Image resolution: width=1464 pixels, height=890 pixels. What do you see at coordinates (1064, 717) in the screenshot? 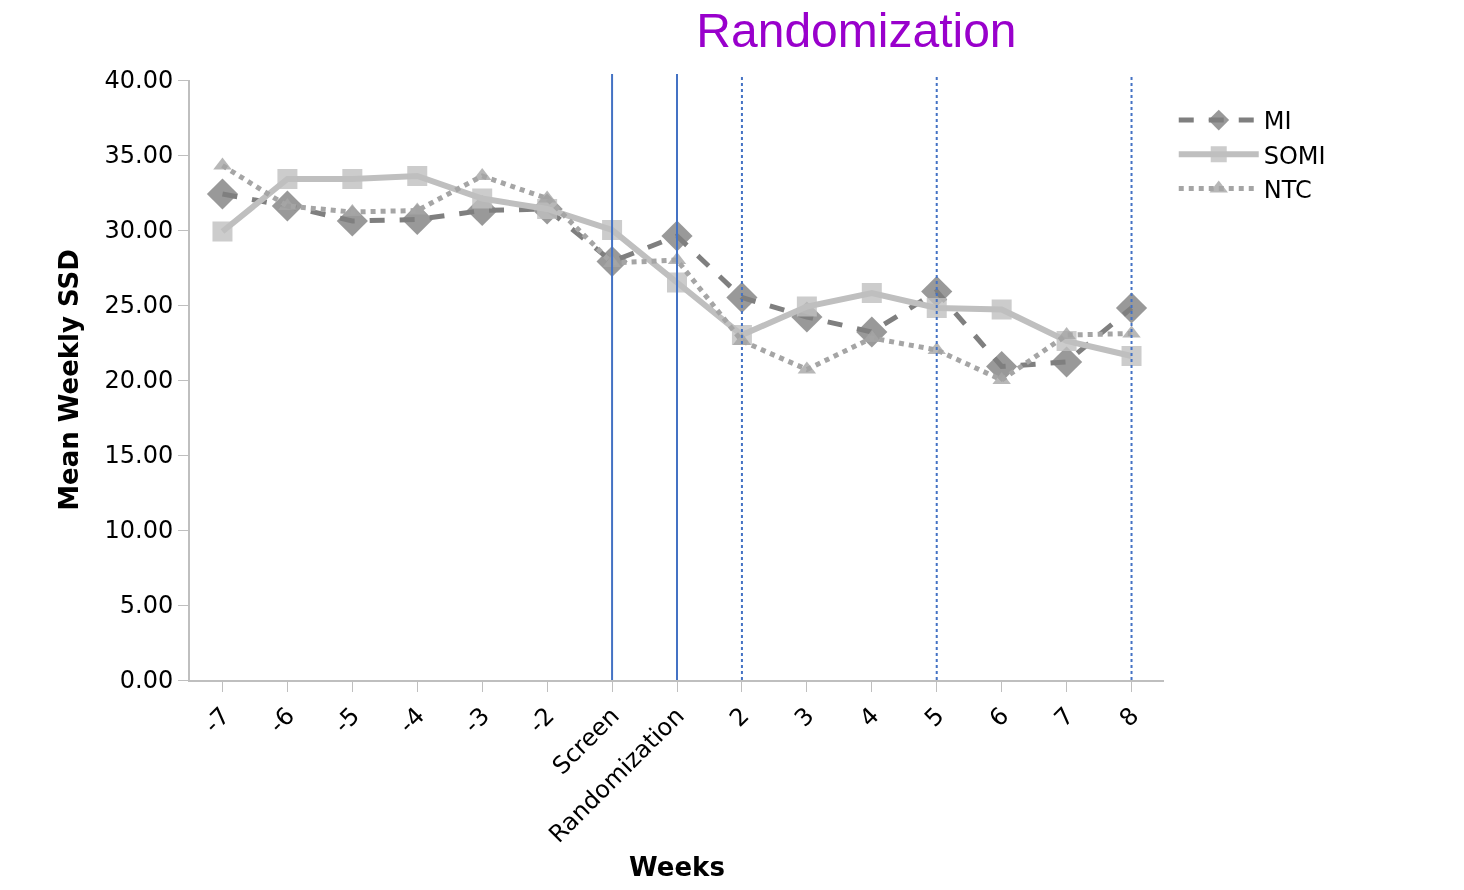
I see `x-tick-label: 7` at bounding box center [1064, 717].